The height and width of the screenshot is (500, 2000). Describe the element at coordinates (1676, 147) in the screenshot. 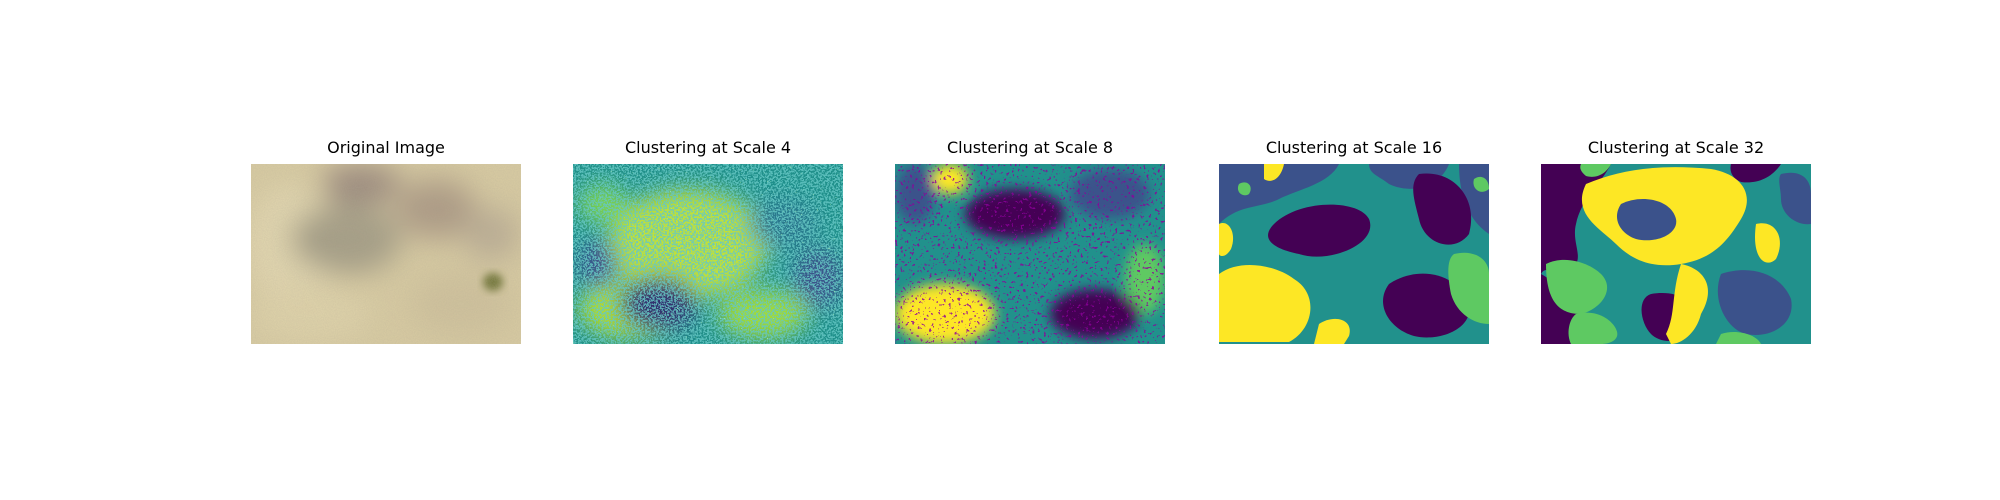

I see `panel-title: Clustering at Scale 32` at that location.